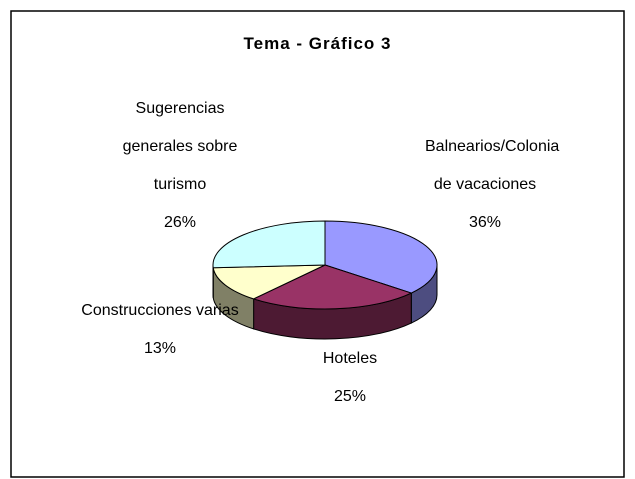 This screenshot has height=479, width=635. I want to click on slice-value: 13%, so click(160, 348).